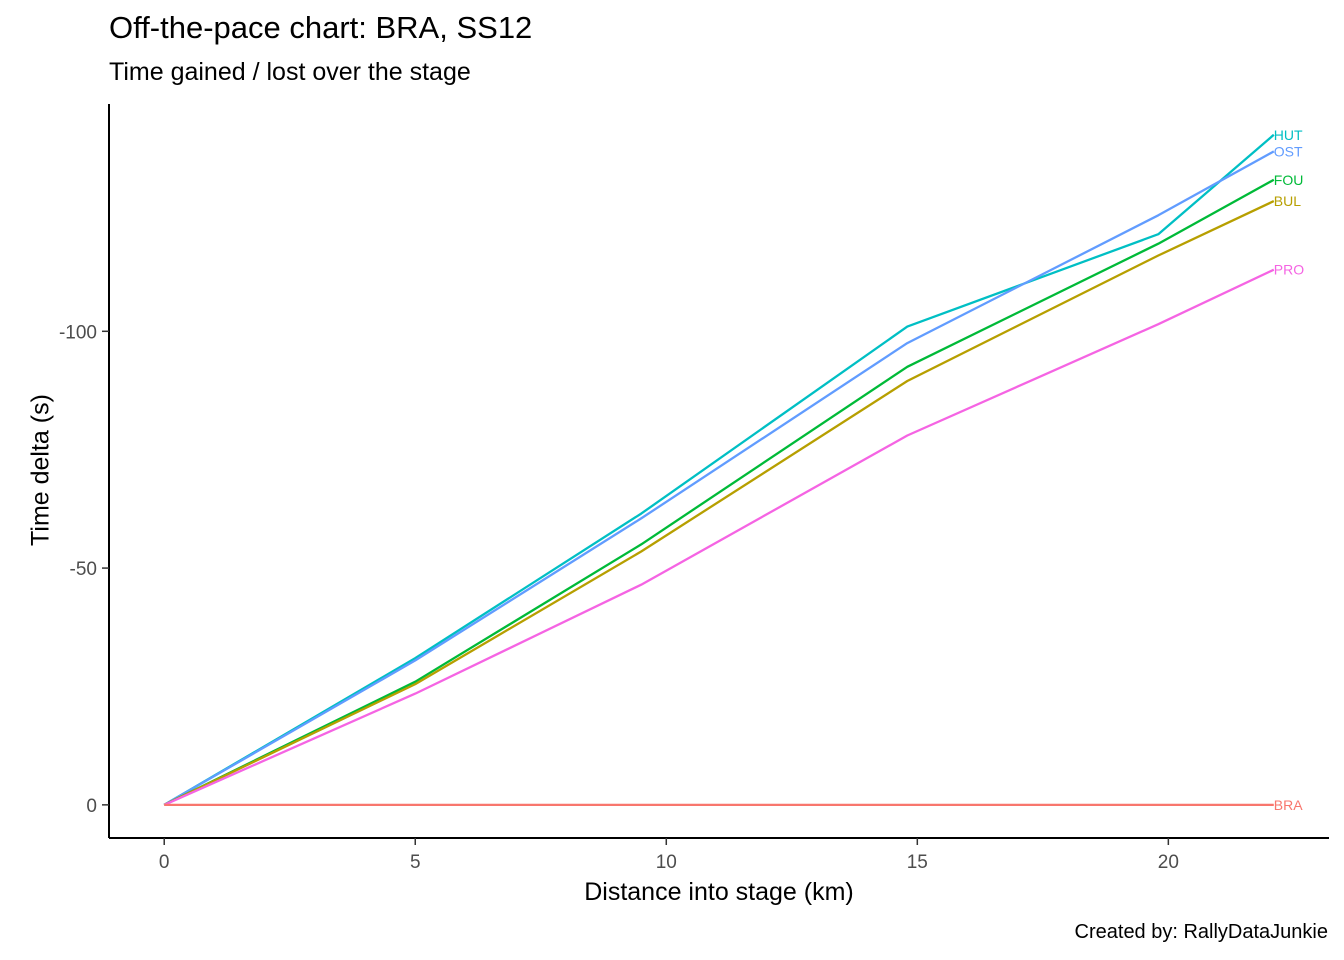  Describe the element at coordinates (1288, 151) in the screenshot. I see `series-label-ost: OST` at that location.